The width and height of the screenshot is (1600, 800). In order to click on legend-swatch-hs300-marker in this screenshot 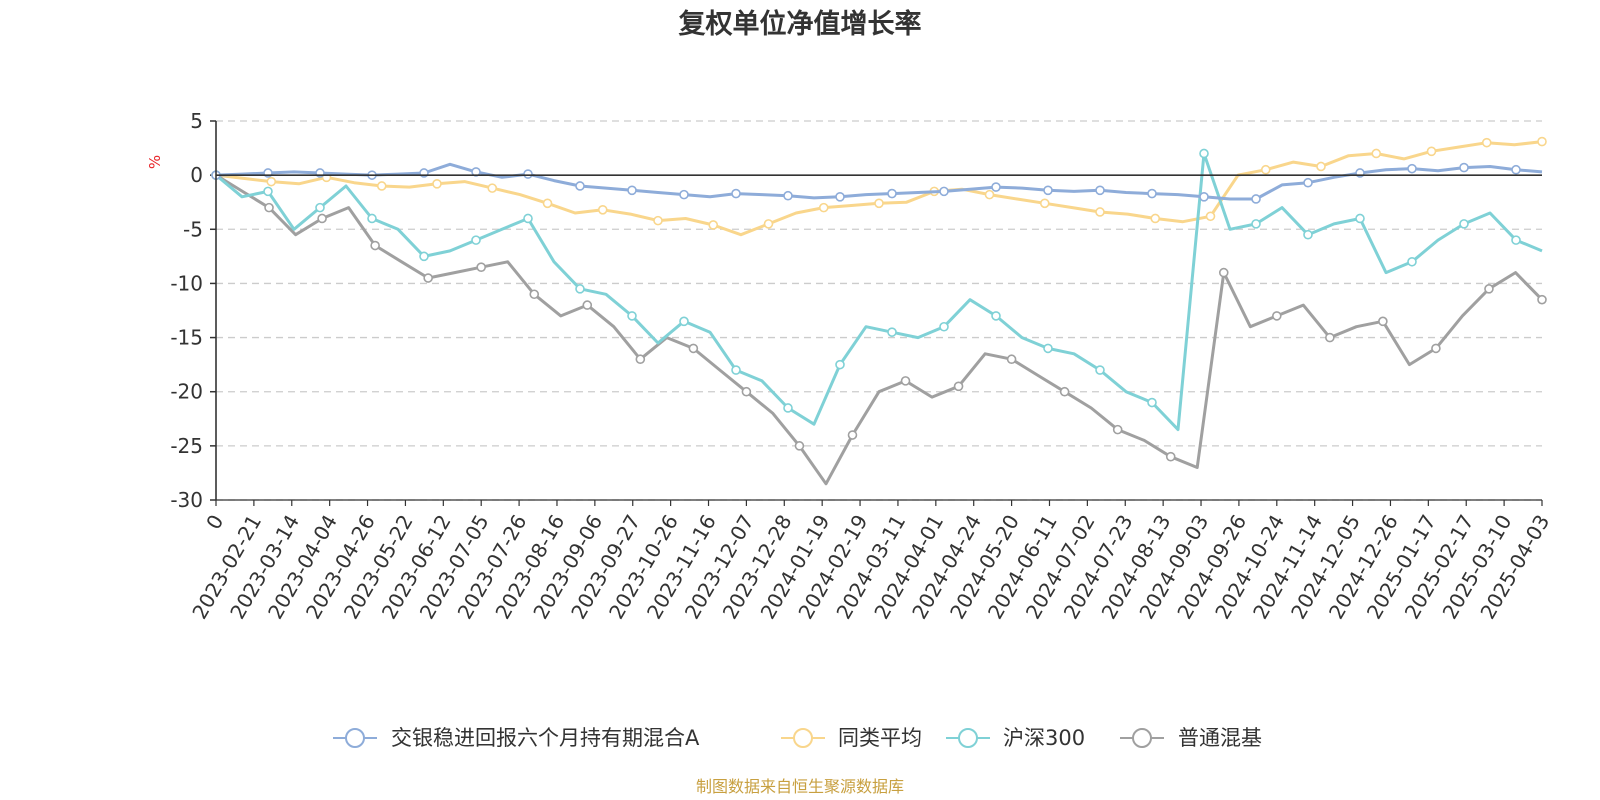, I will do `click(968, 738)`.